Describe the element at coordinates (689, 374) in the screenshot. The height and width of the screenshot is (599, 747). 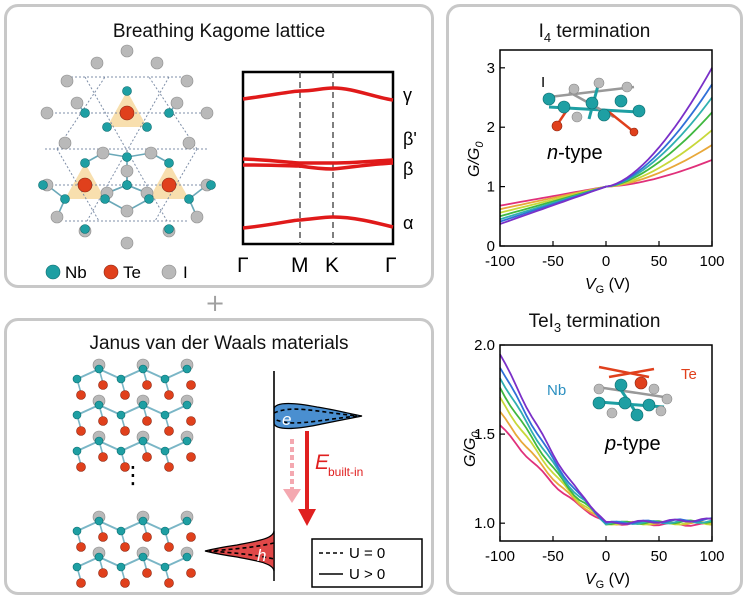
I see `tei3-inset-te-label: Te` at that location.